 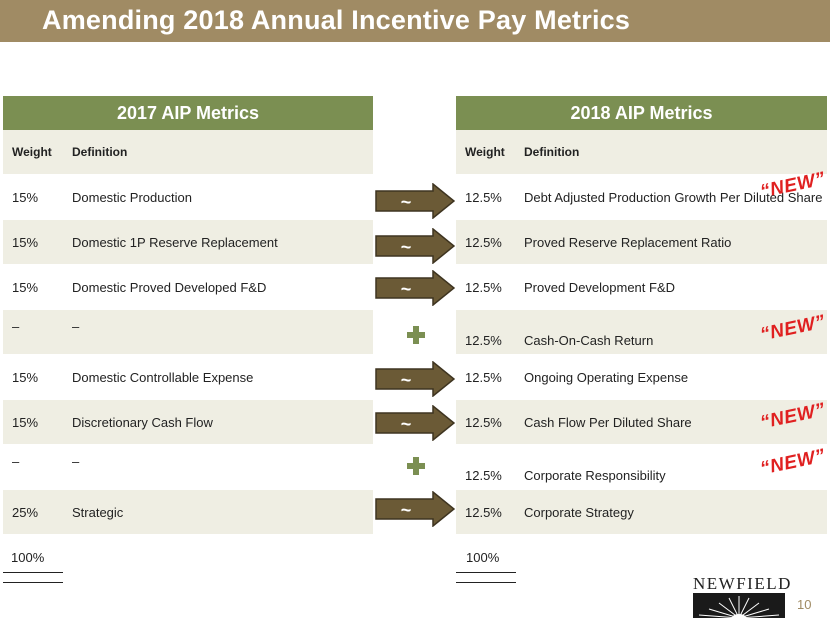 What do you see at coordinates (169, 287) in the screenshot?
I see `definition-cell: Domestic Proved Developed F&D` at bounding box center [169, 287].